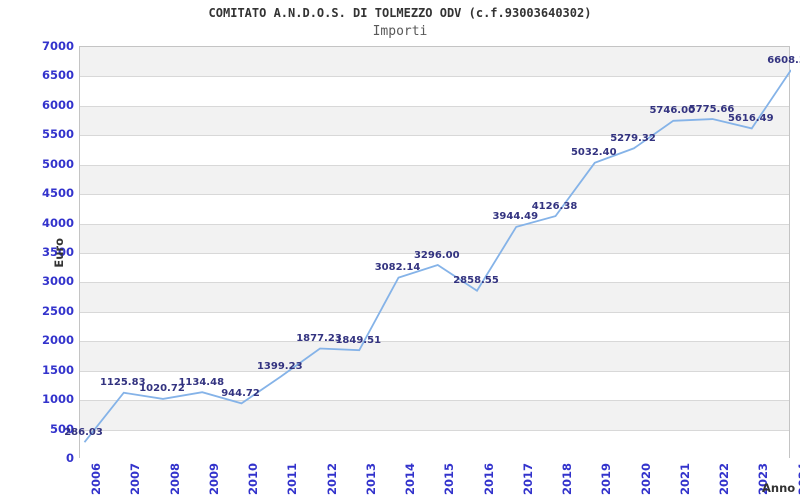 Image resolution: width=800 pixels, height=500 pixels. What do you see at coordinates (319, 338) in the screenshot?
I see `value-label: 1877.23` at bounding box center [319, 338].